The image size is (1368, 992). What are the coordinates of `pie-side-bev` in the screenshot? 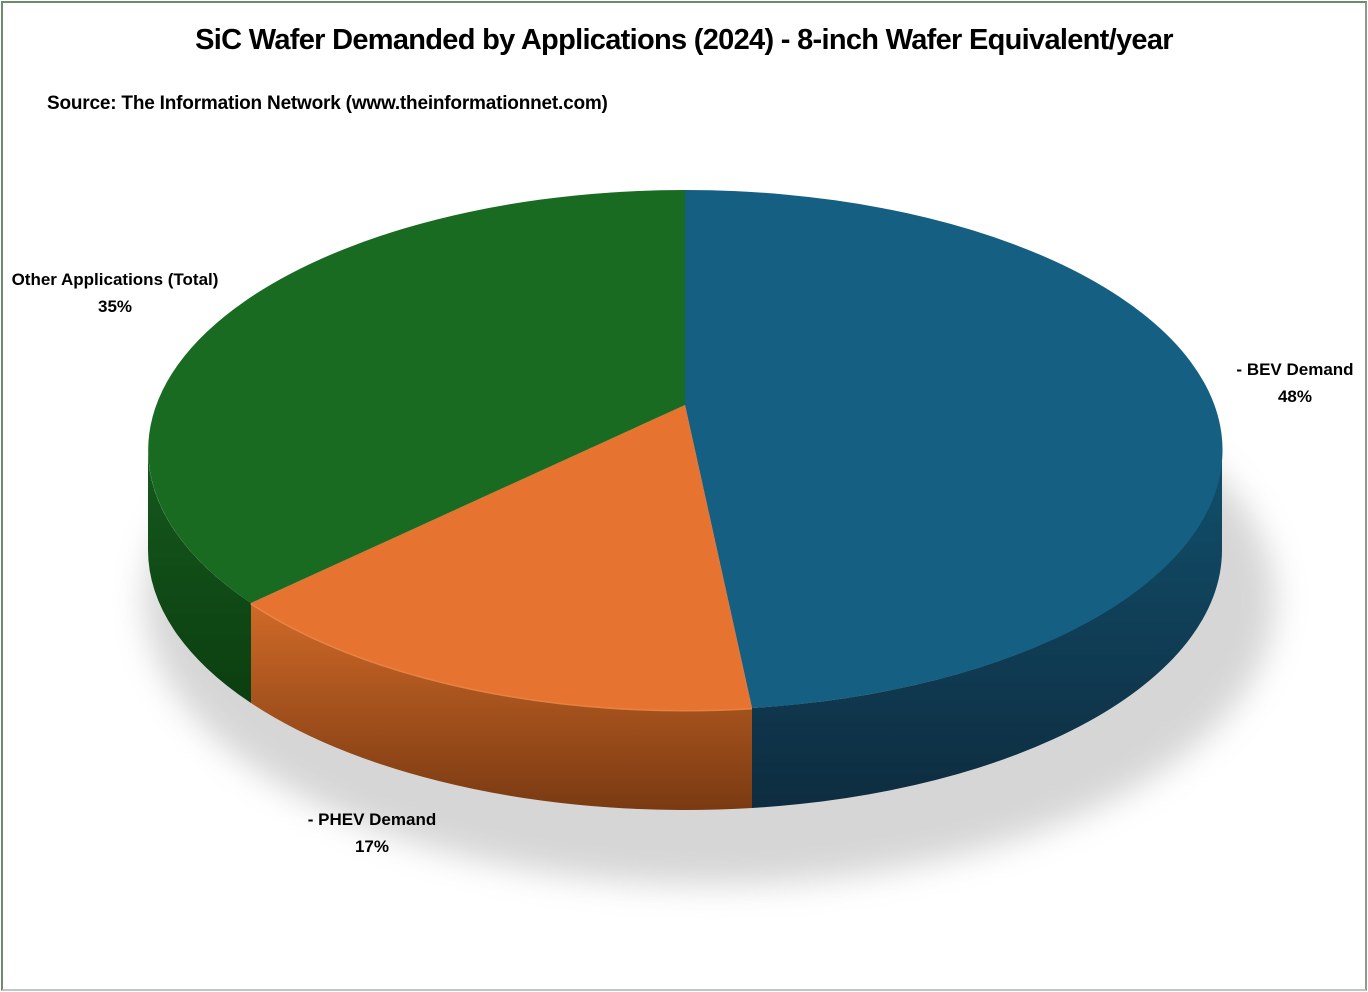 It's located at (987, 629).